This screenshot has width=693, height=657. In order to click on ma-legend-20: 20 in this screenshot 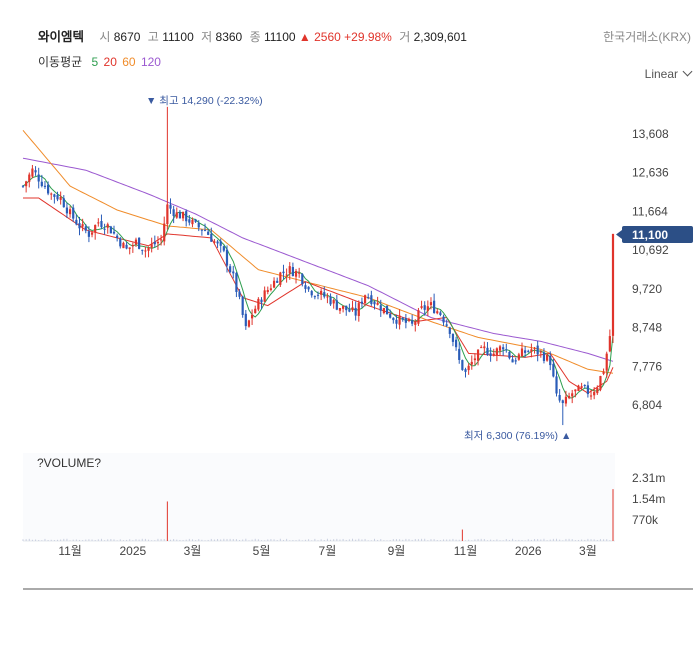, I will do `click(110, 62)`.